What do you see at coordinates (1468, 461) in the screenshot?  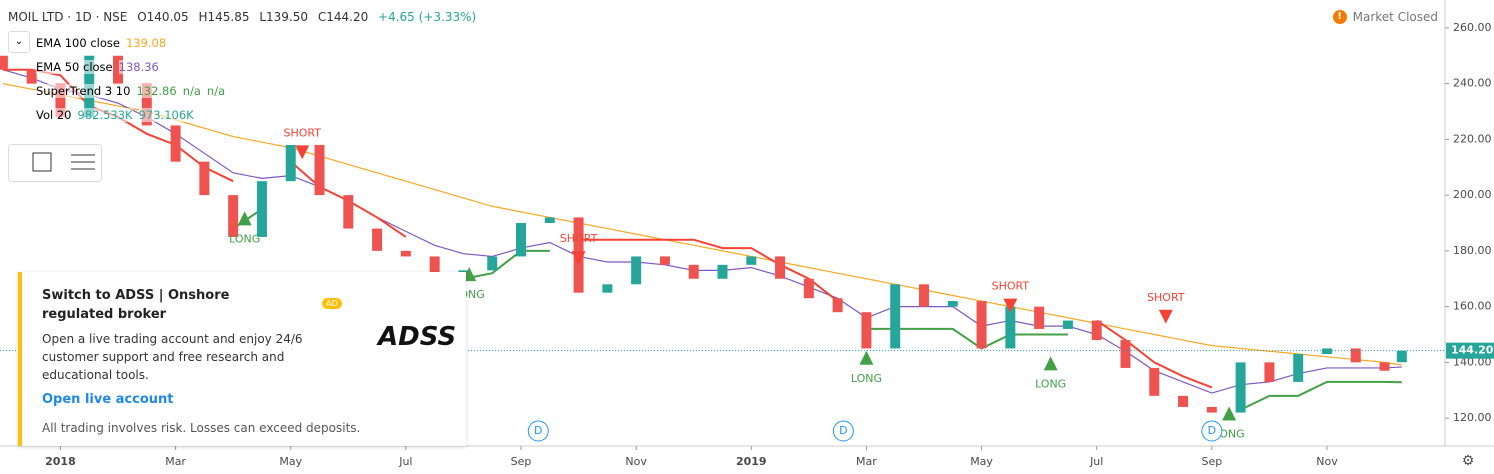 I see `settings-icon: ⚙` at bounding box center [1468, 461].